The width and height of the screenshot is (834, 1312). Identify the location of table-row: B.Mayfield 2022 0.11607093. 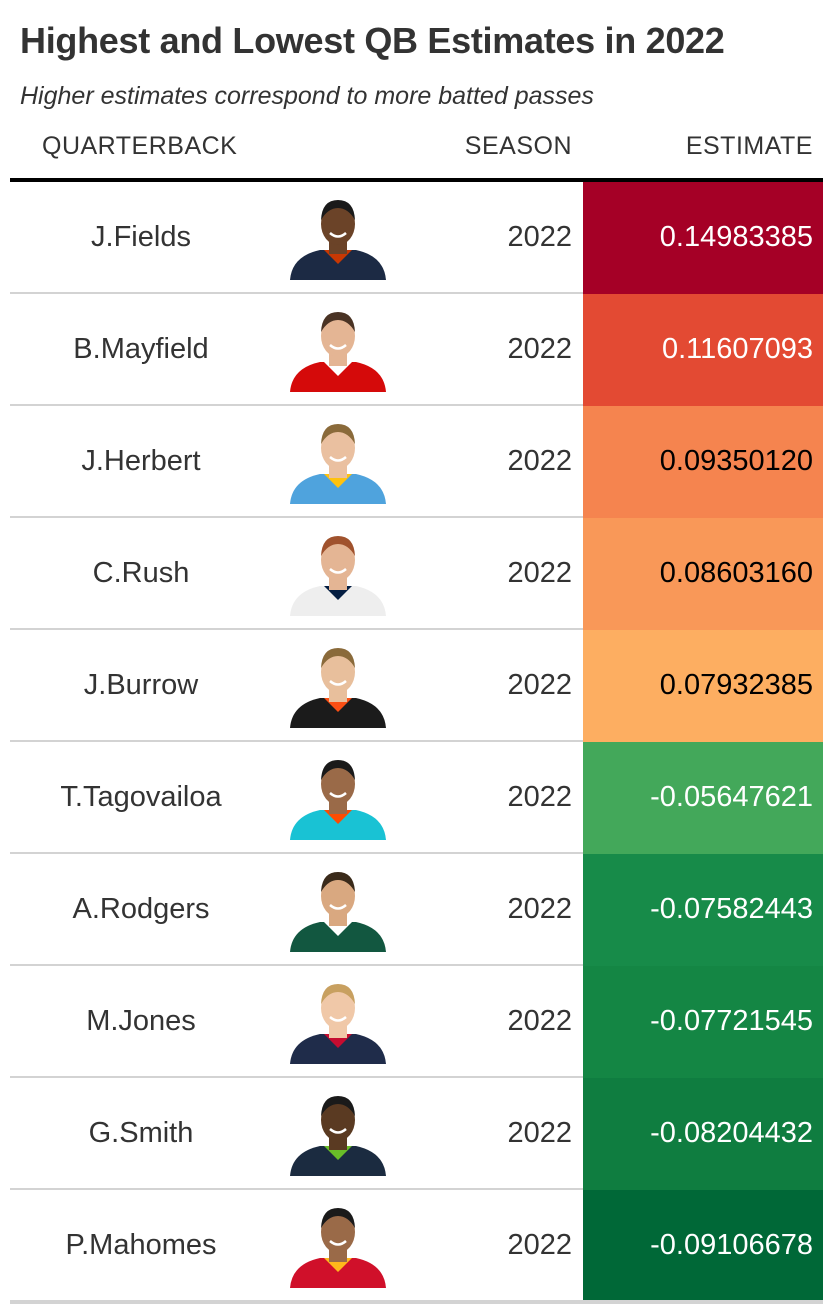
(416, 350).